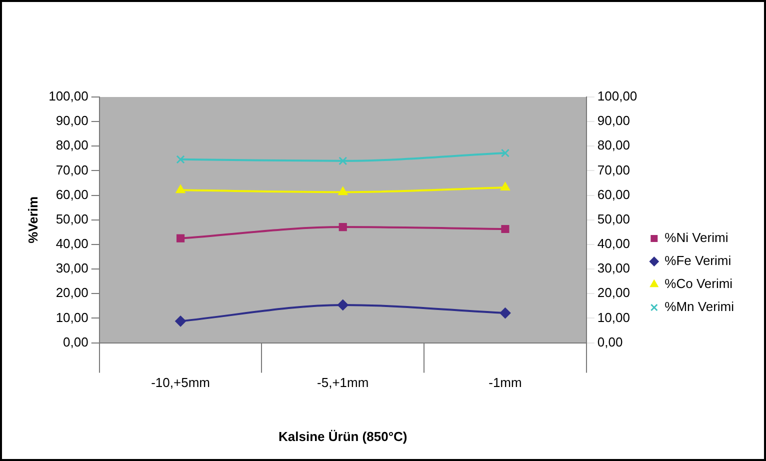 The image size is (766, 461). What do you see at coordinates (613, 170) in the screenshot?
I see `y2-tick-label: 70,00` at bounding box center [613, 170].